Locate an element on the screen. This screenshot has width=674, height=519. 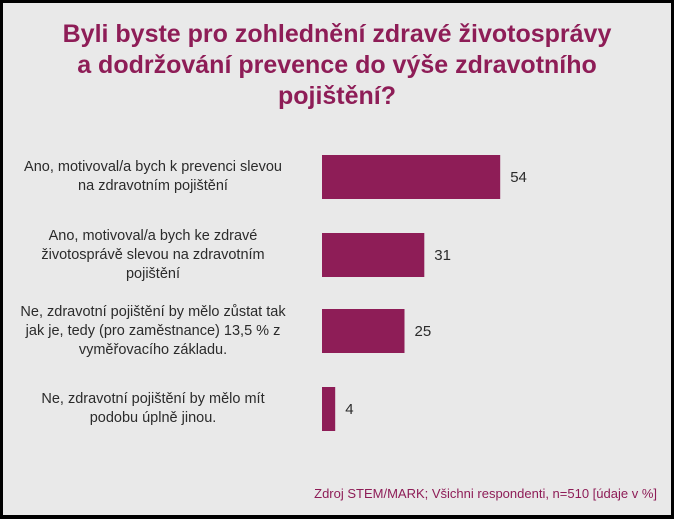
data-label: 31 is located at coordinates (442, 255).